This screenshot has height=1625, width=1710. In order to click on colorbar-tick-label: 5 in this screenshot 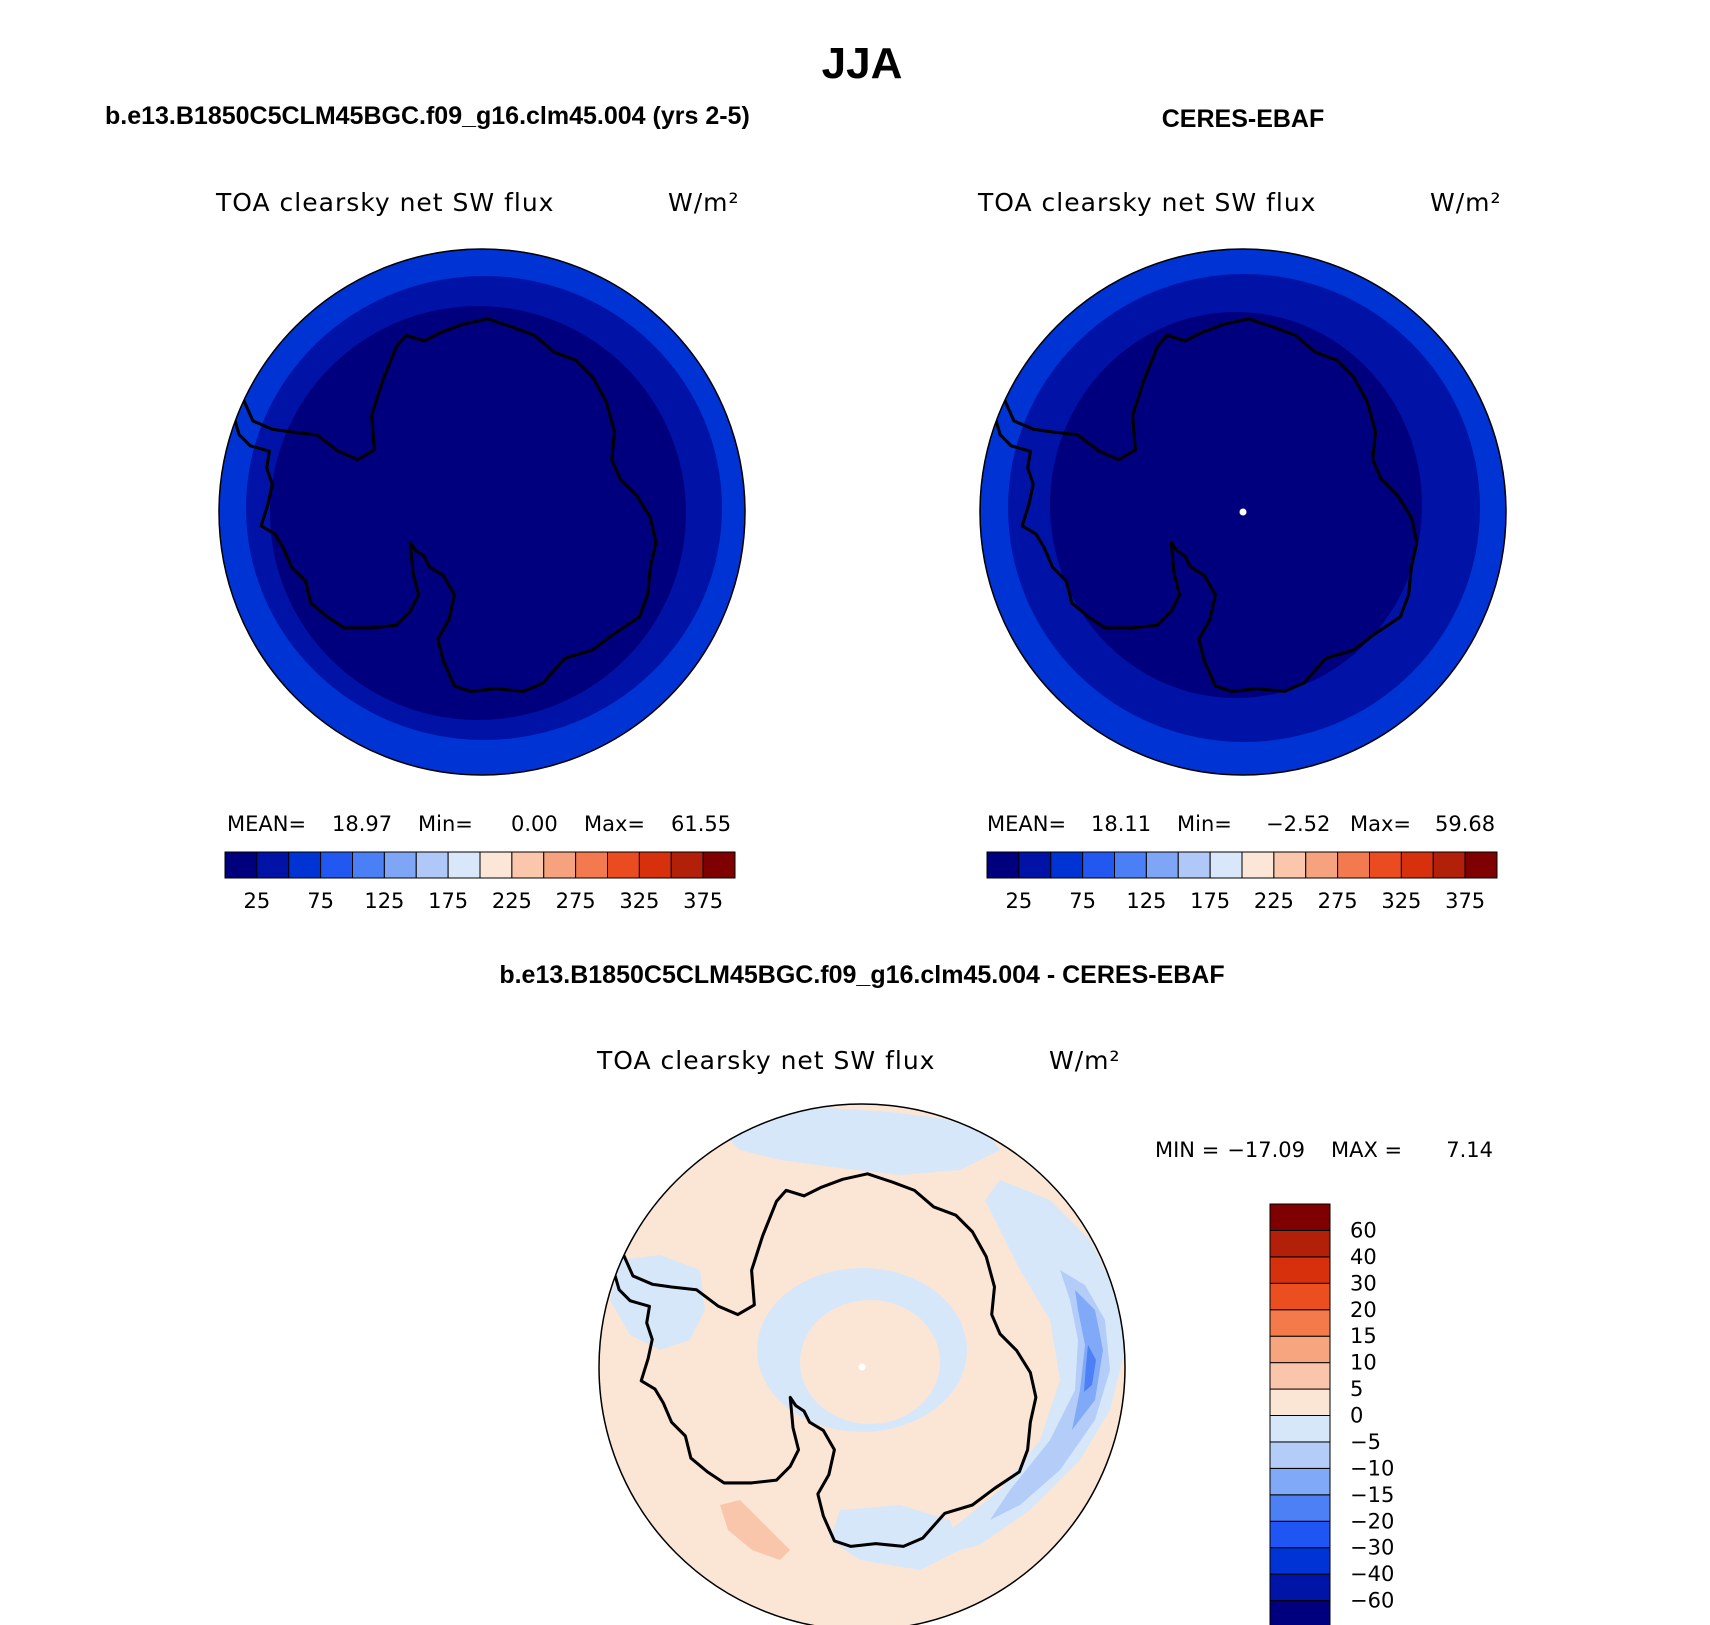, I will do `click(1356, 1389)`.